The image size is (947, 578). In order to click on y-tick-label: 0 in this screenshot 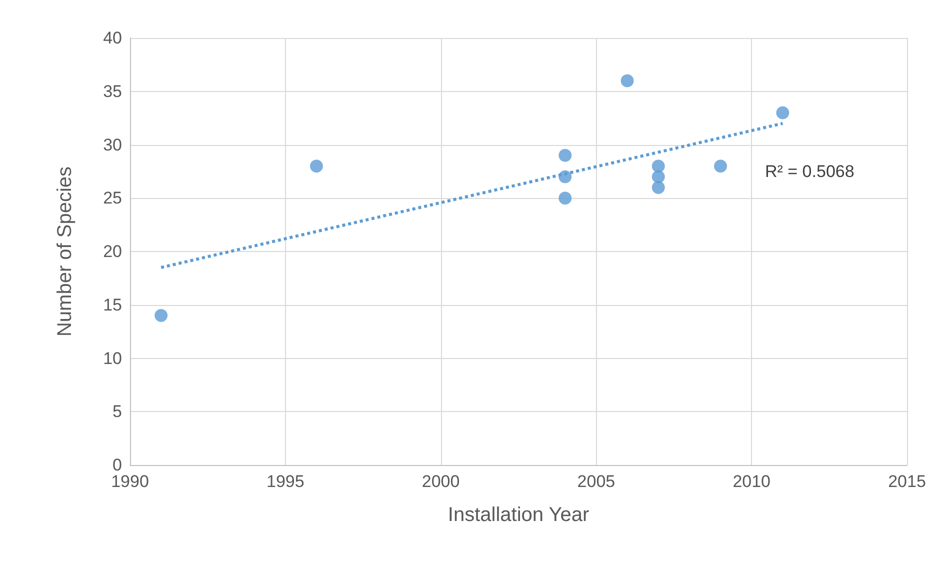, I will do `click(117, 465)`.